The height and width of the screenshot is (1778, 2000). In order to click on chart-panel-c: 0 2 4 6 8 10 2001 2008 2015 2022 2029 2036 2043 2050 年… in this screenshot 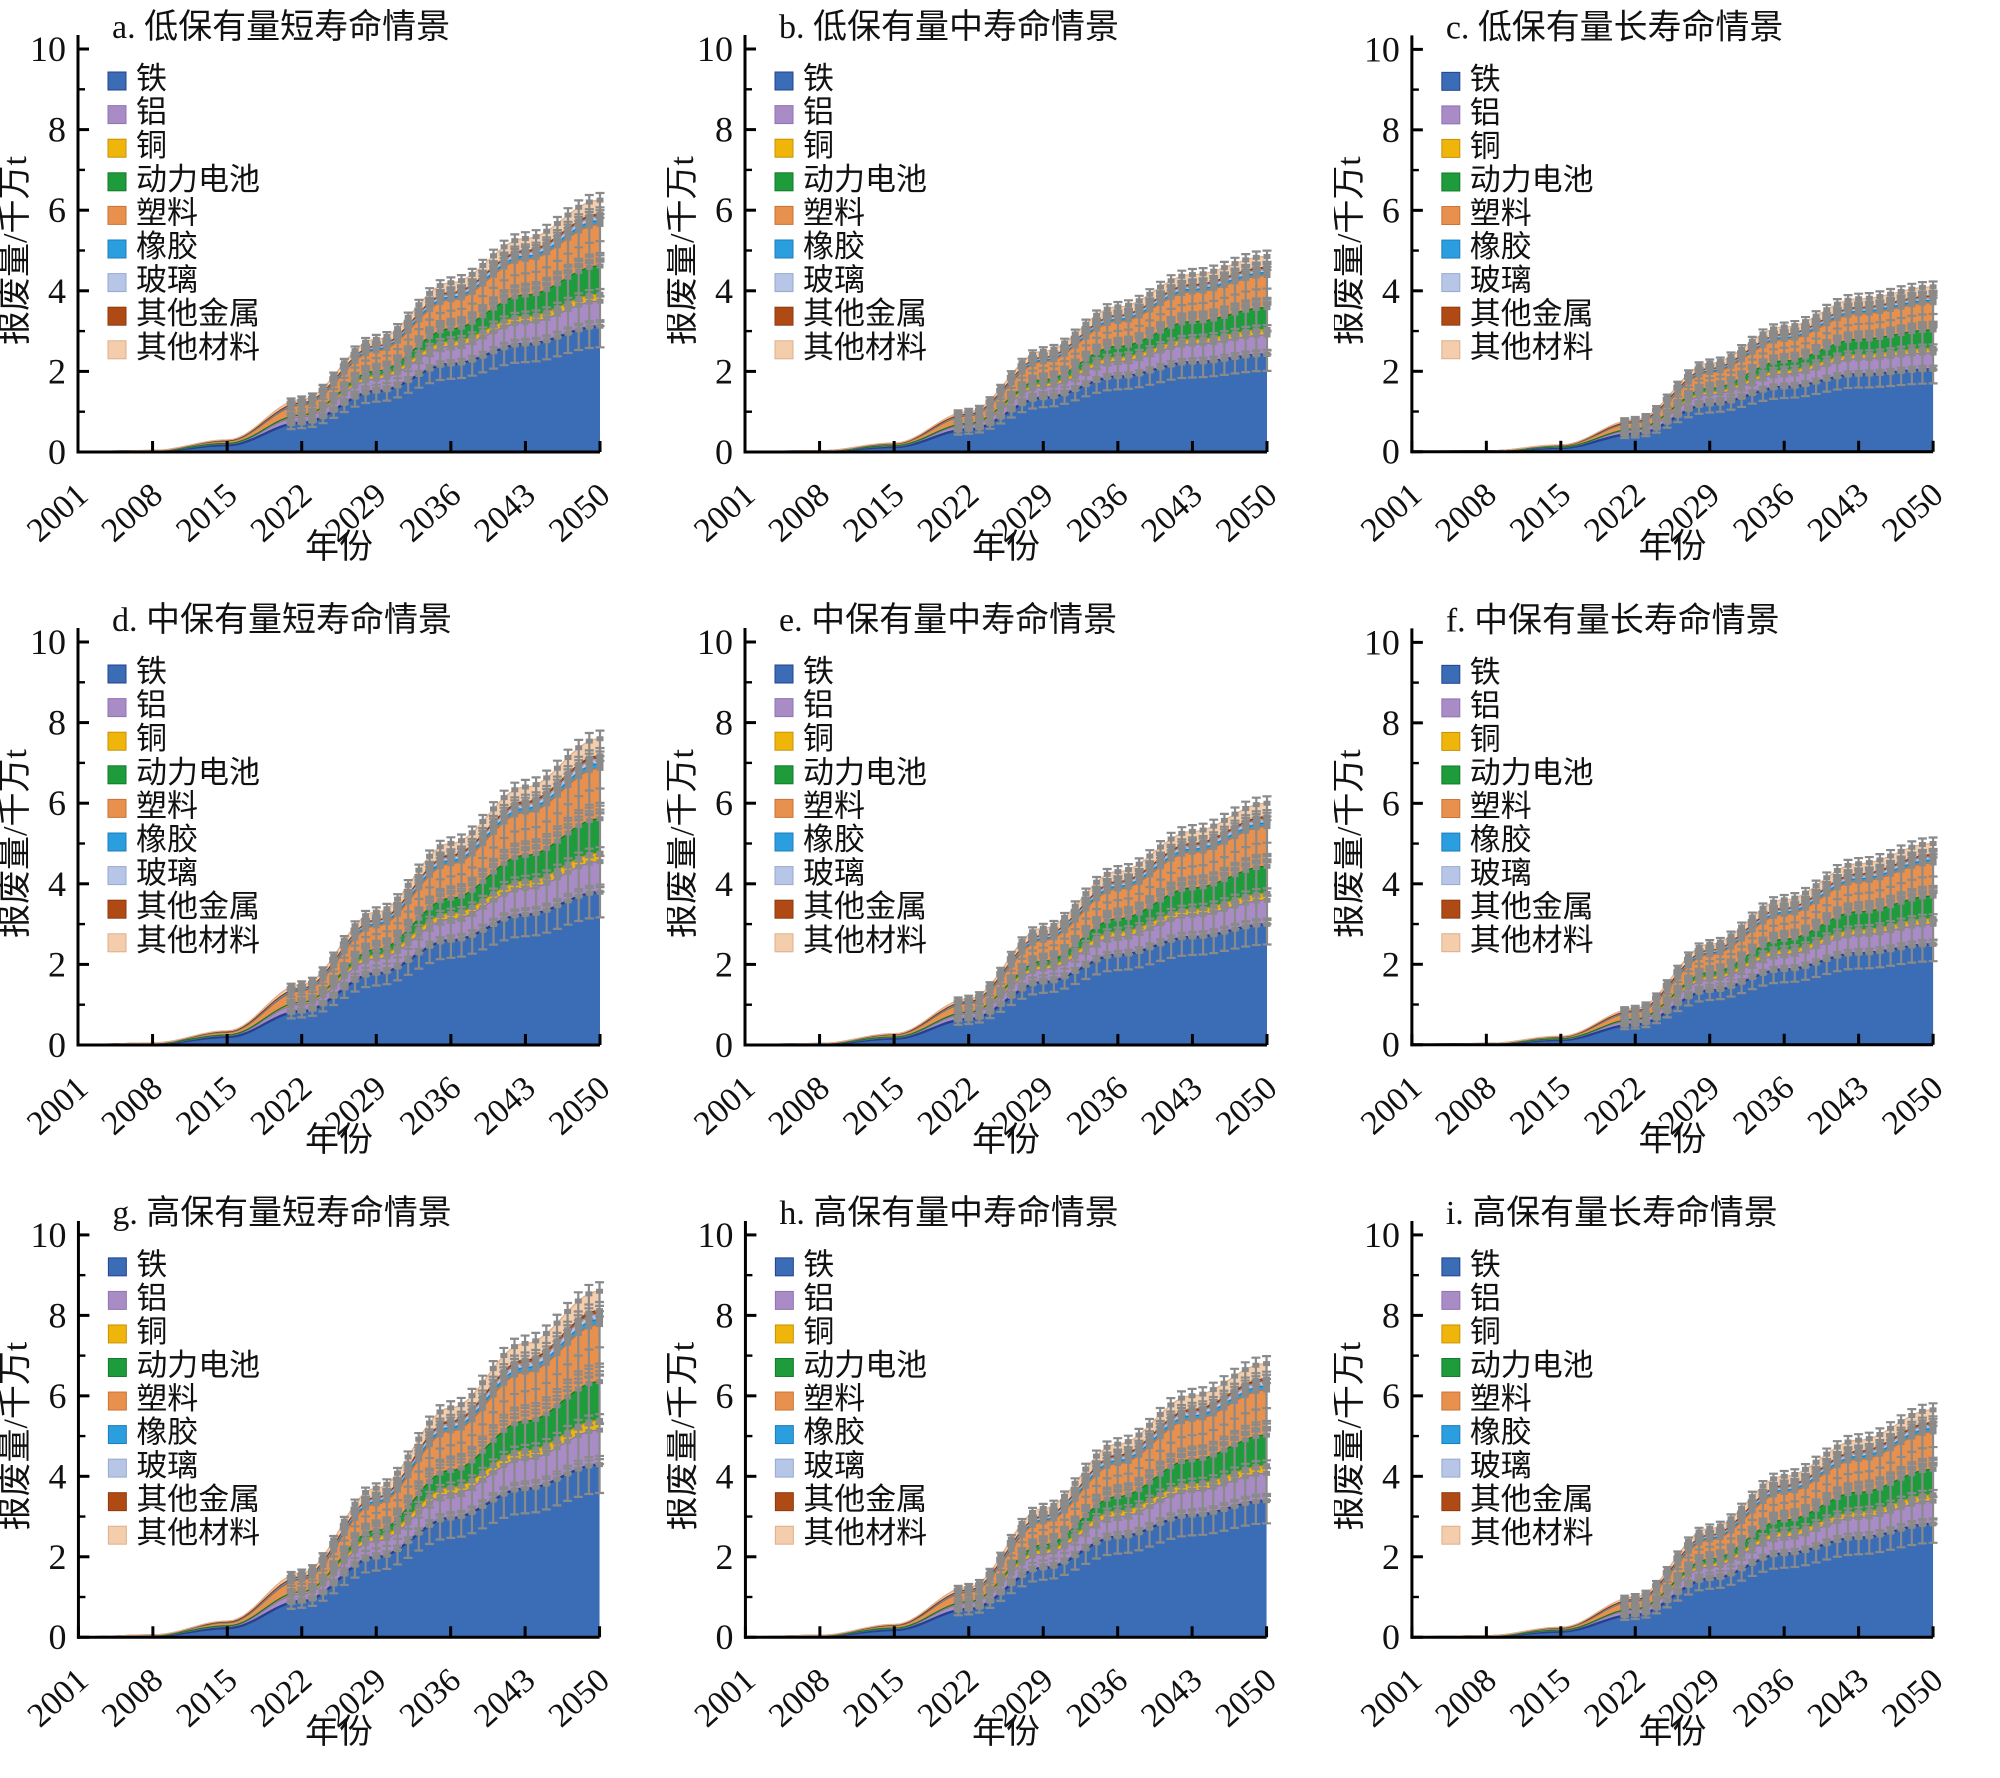, I will do `click(1667, 296)`.